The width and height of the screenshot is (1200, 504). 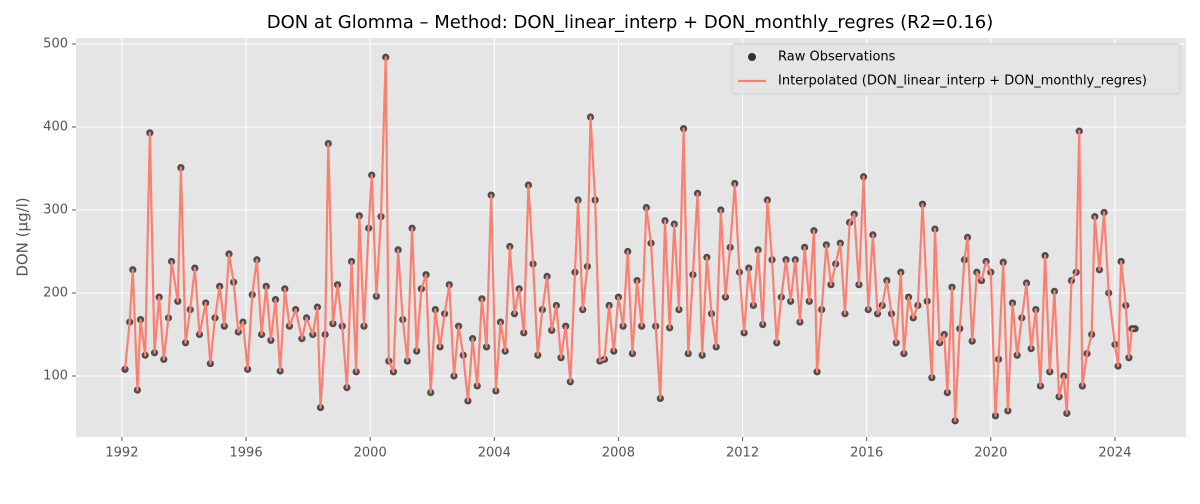 What do you see at coordinates (618, 453) in the screenshot?
I see `x-tick-label: 2008` at bounding box center [618, 453].